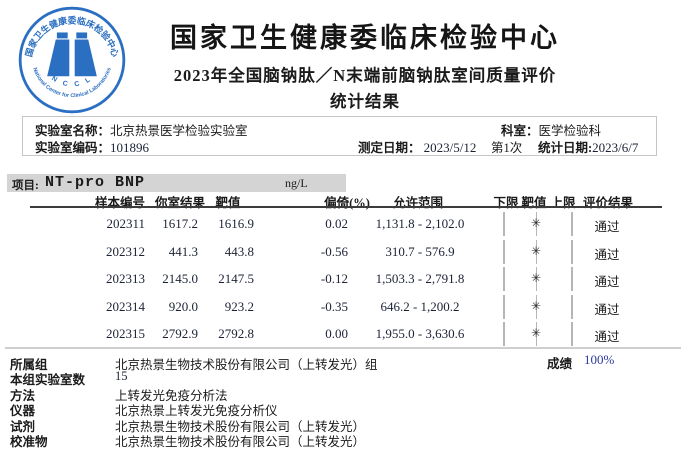  I want to click on lab-name-value: 北京热景医学检验实验室, so click(179, 131).